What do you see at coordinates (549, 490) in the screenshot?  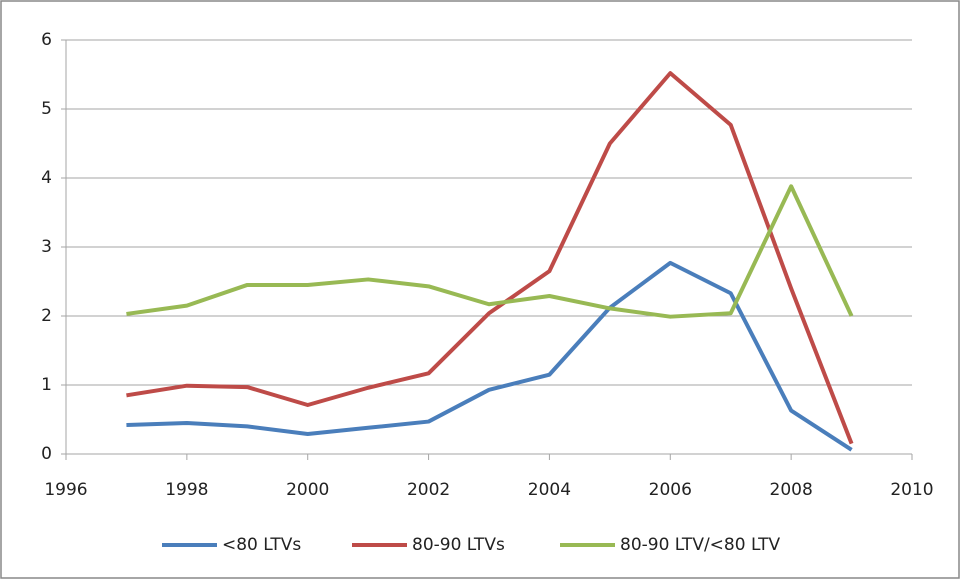 I see `x-tick-label: 2004` at bounding box center [549, 490].